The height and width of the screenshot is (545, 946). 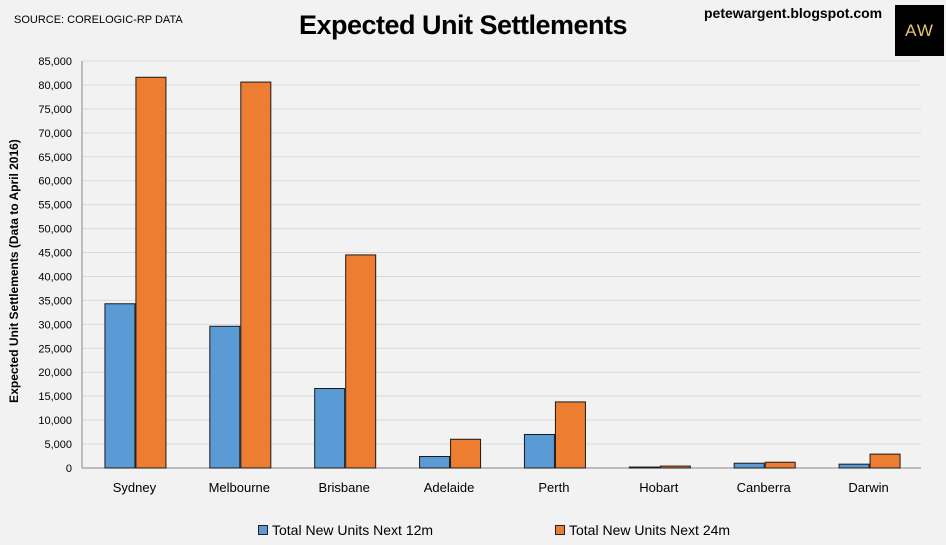 What do you see at coordinates (570, 435) in the screenshot?
I see `bar-24m-perth` at bounding box center [570, 435].